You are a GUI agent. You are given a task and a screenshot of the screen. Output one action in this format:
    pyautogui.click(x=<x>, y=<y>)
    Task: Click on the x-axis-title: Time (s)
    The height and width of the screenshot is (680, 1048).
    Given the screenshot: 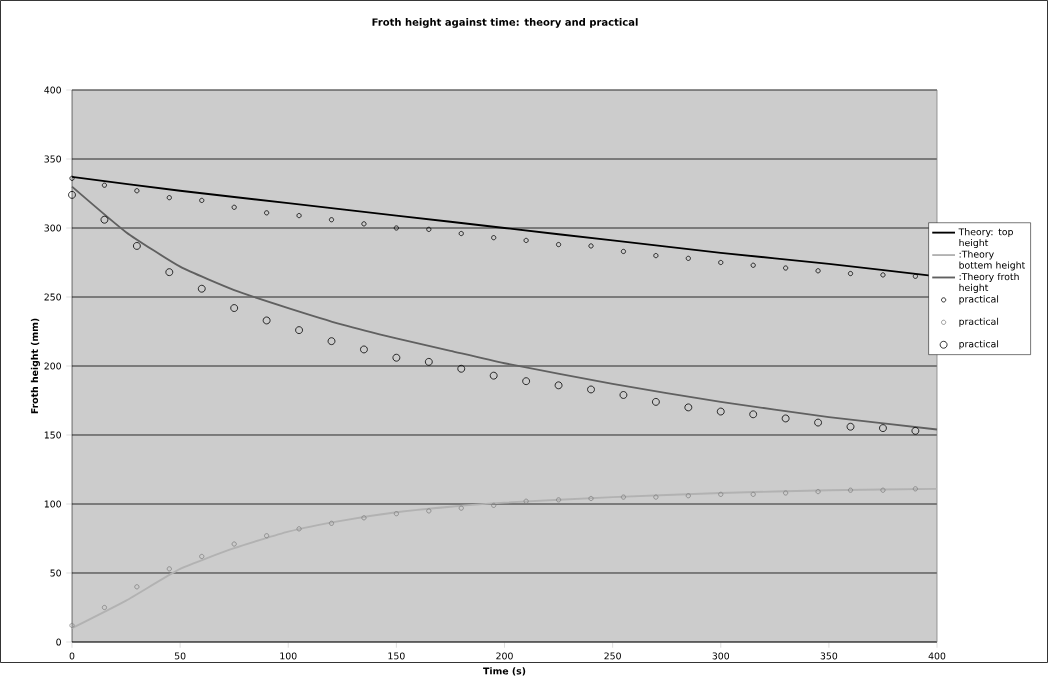 What is the action you would take?
    pyautogui.click(x=504, y=671)
    